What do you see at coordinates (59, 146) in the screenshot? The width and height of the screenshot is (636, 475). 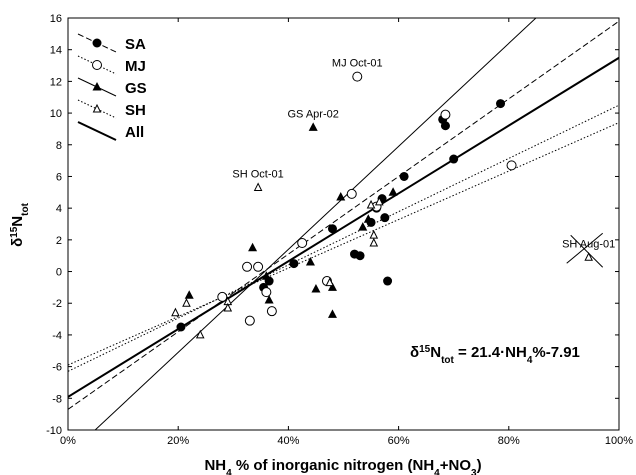 I see `y-tick-label: 8` at bounding box center [59, 146].